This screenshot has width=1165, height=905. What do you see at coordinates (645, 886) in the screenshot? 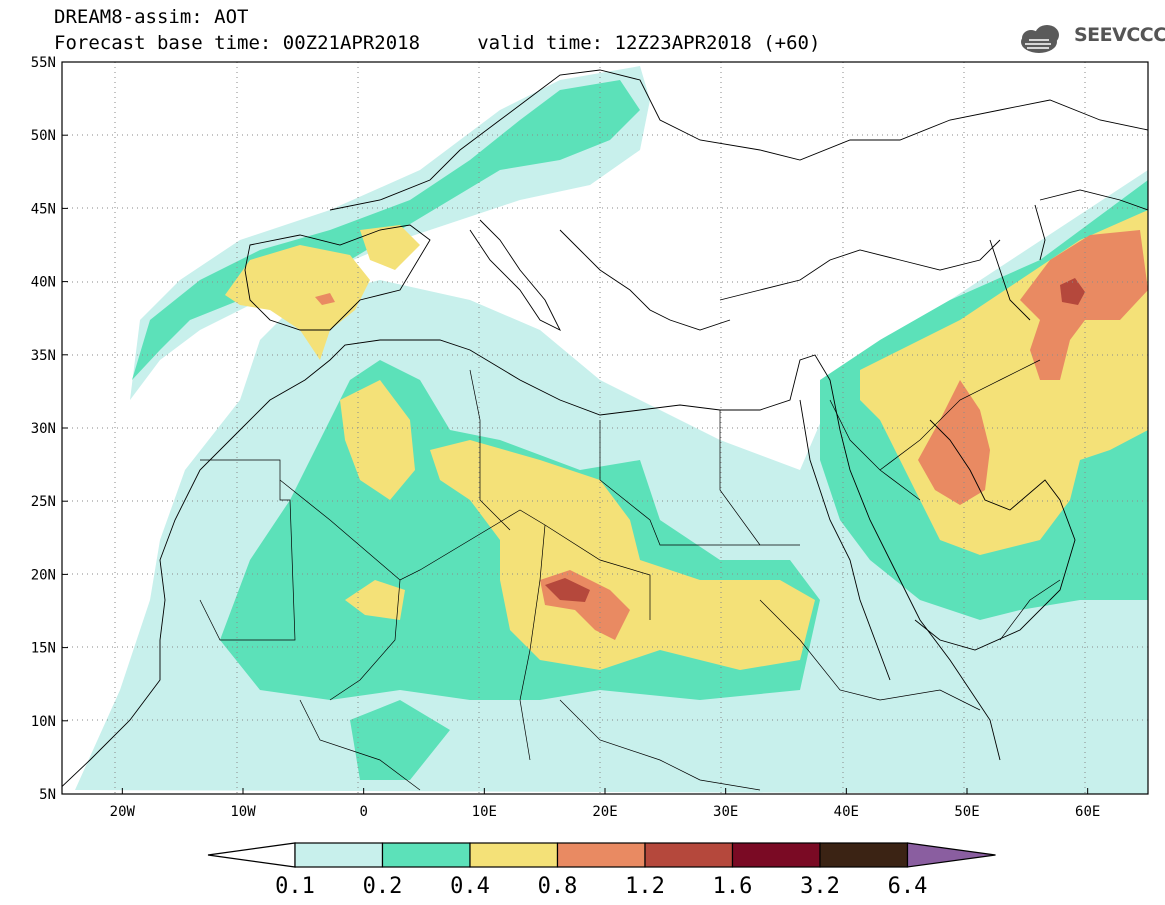
I see `colorbar-label: 1.2` at bounding box center [645, 886].